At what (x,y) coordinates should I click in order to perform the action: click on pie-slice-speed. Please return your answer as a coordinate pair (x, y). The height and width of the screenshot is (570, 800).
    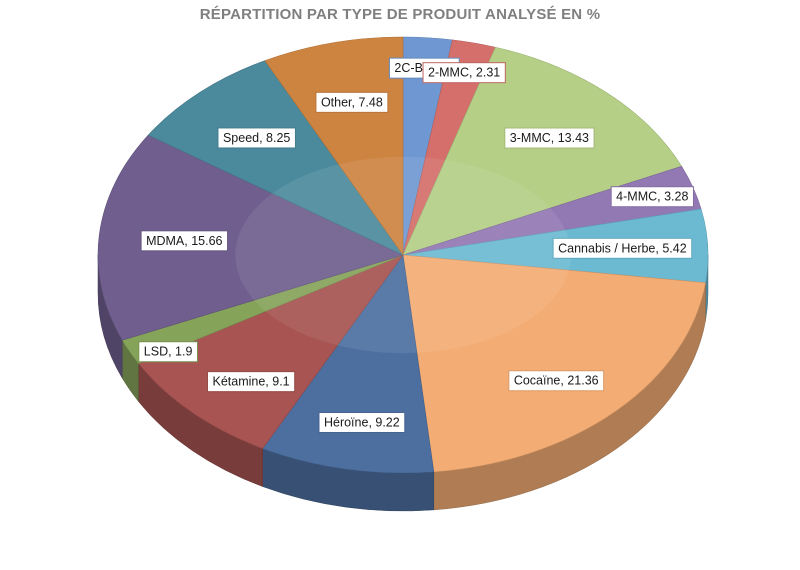
    Looking at the image, I should click on (275, 158).